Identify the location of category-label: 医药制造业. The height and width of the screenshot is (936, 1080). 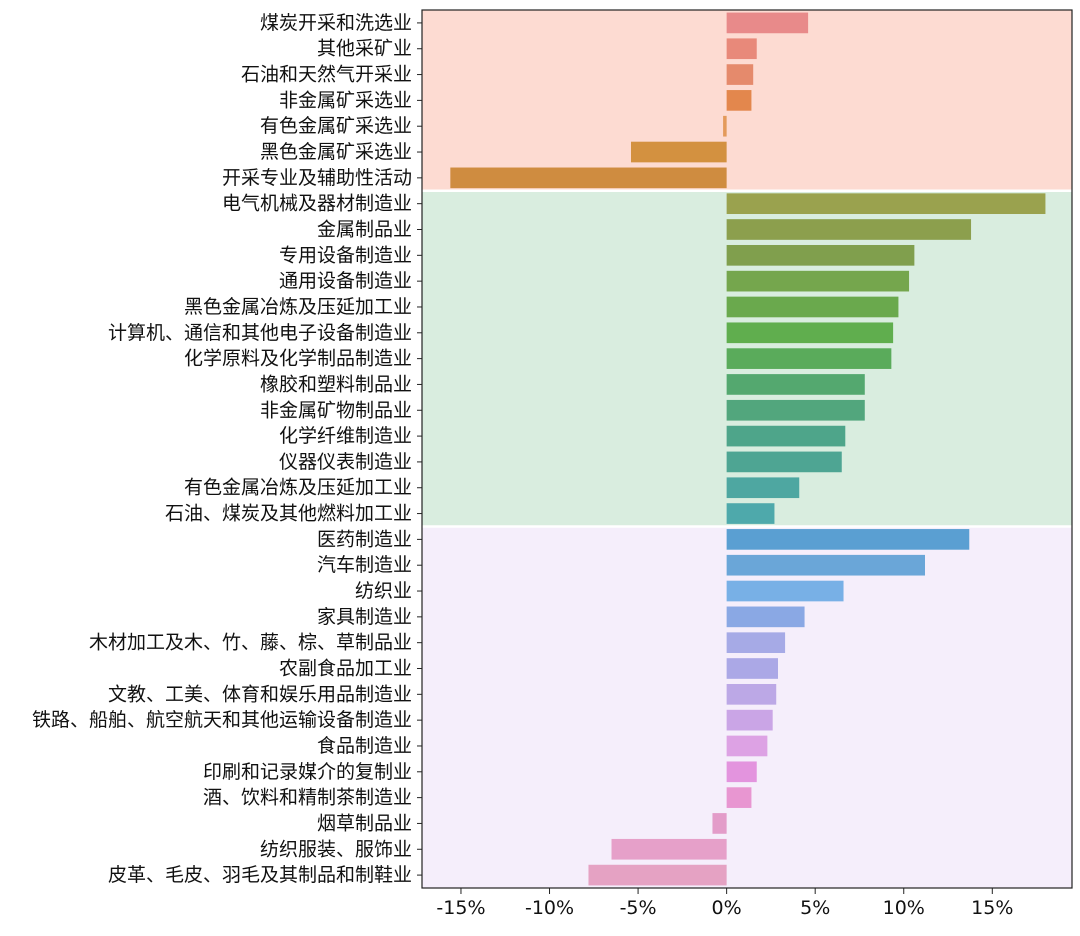
(364, 539).